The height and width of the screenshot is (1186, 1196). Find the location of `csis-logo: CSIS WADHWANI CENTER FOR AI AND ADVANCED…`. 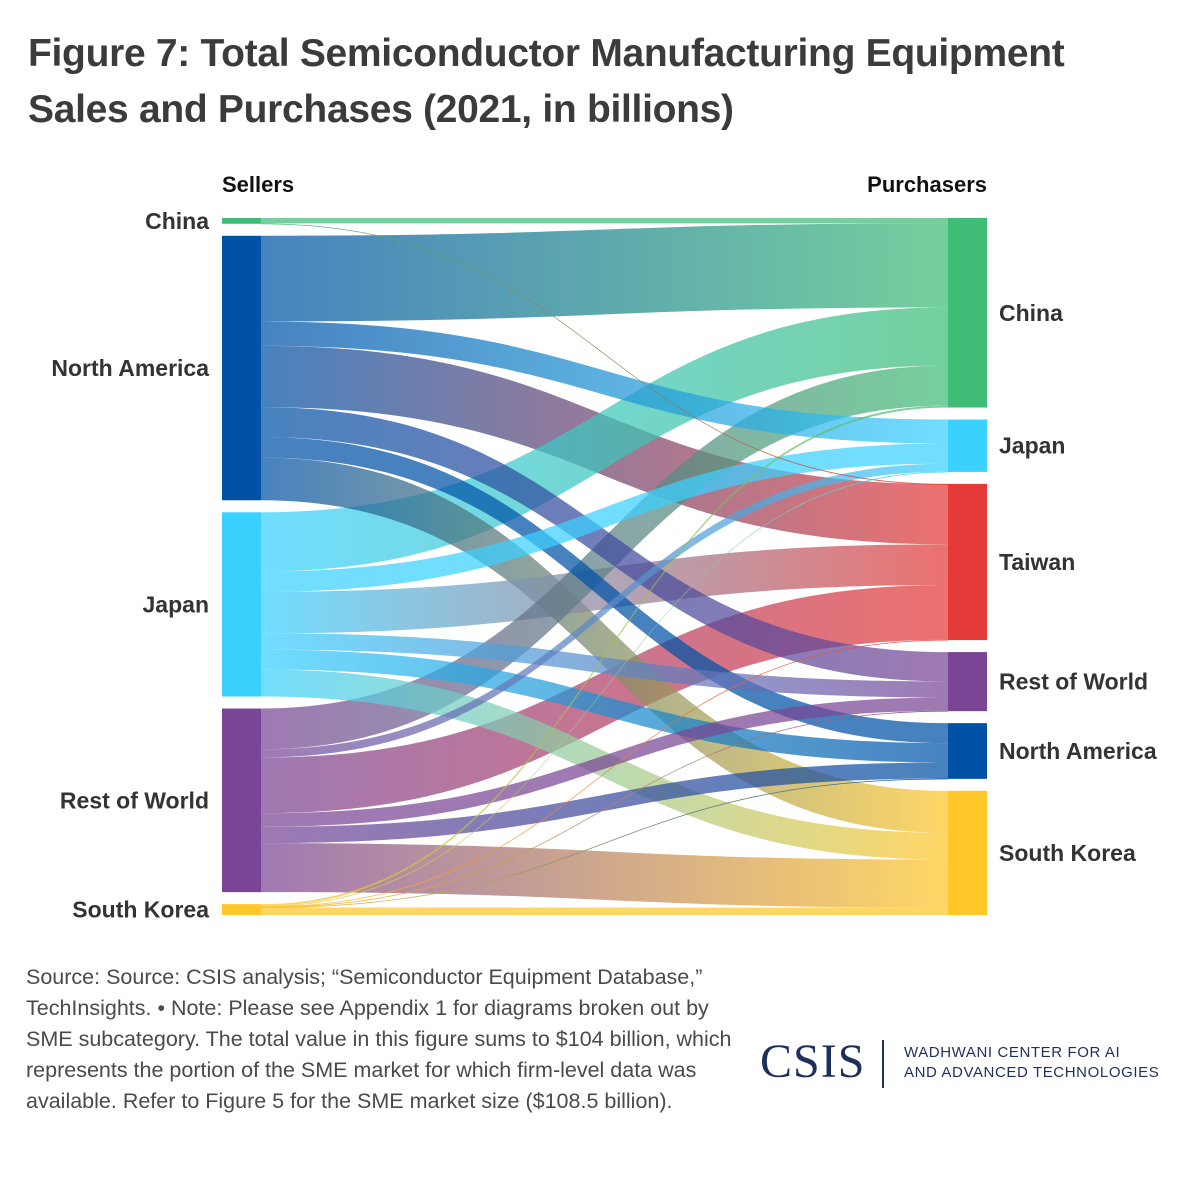

csis-logo: CSIS WADHWANI CENTER FOR AI AND ADVANCED… is located at coordinates (970, 1065).